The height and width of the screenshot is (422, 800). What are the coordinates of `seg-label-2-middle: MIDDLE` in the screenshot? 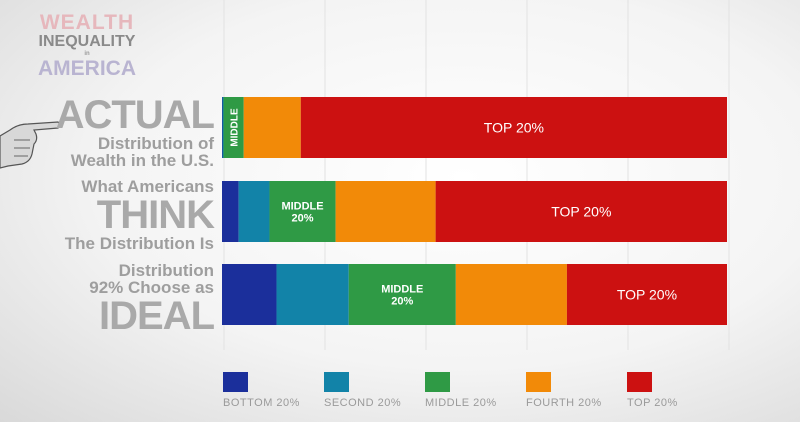 It's located at (402, 290).